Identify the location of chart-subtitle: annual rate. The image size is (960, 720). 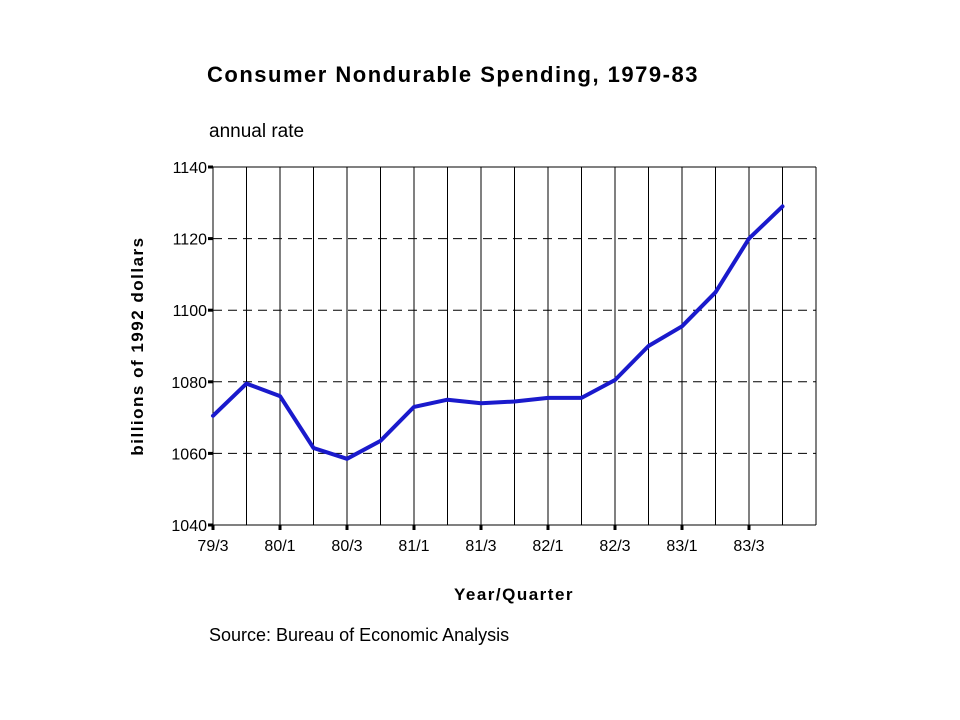
(257, 131).